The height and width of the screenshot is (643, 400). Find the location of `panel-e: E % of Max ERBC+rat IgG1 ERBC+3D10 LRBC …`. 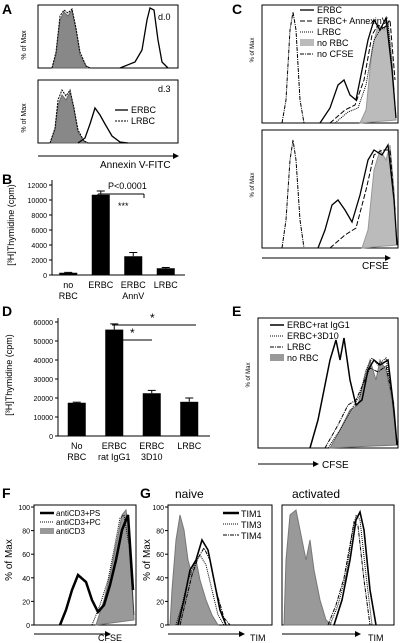

panel-e: E % of Max ERBC+rat IgG1 ERBC+3D10 LRBC … is located at coordinates (315, 387).